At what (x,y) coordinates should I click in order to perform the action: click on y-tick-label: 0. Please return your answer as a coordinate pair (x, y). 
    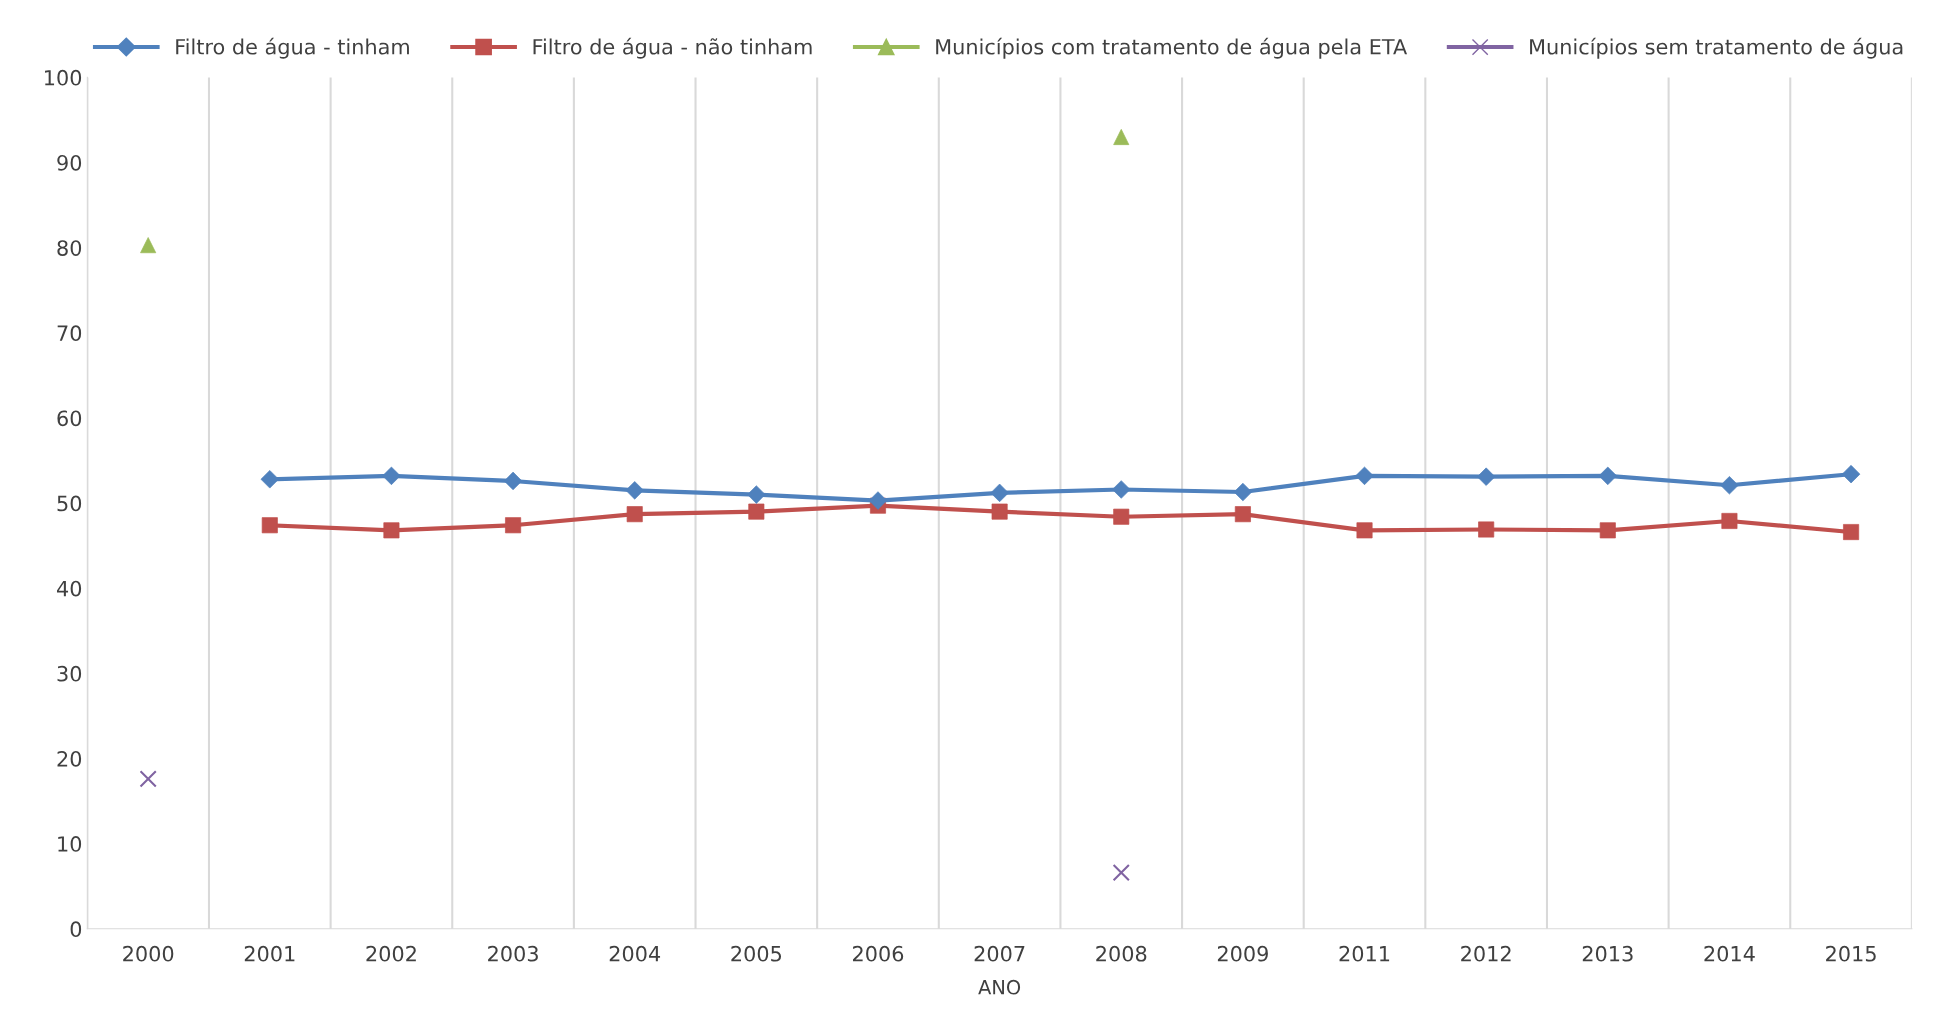
    Looking at the image, I should click on (76, 929).